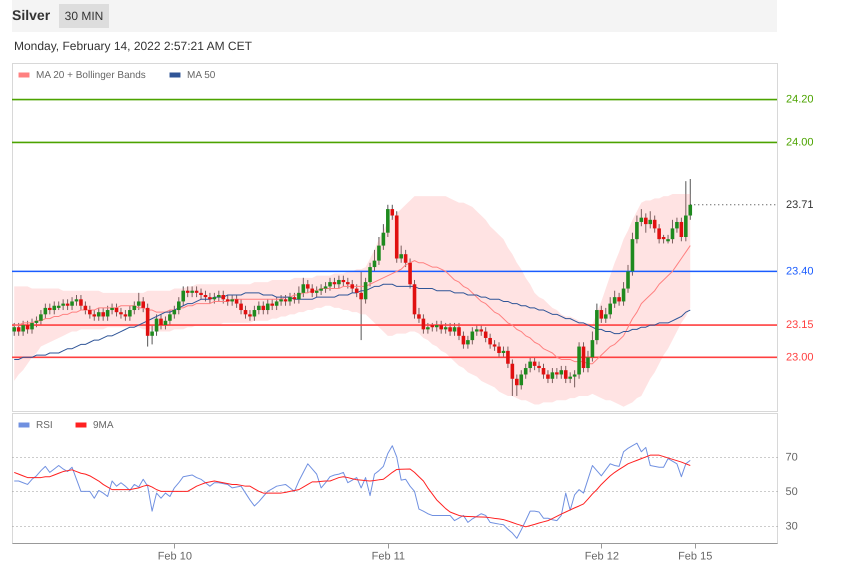  I want to click on x-tick-label: Feb 10, so click(175, 556).